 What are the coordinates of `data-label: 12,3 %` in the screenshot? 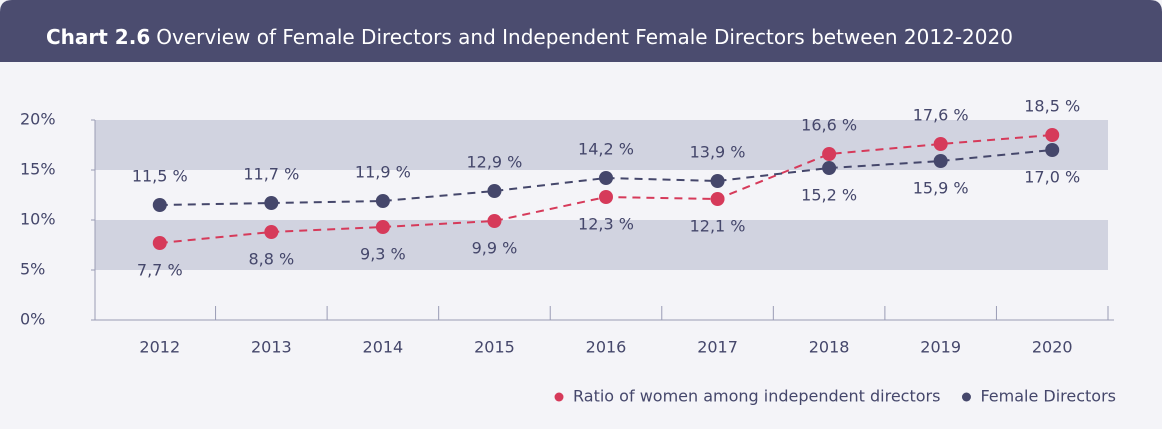 It's located at (606, 224).